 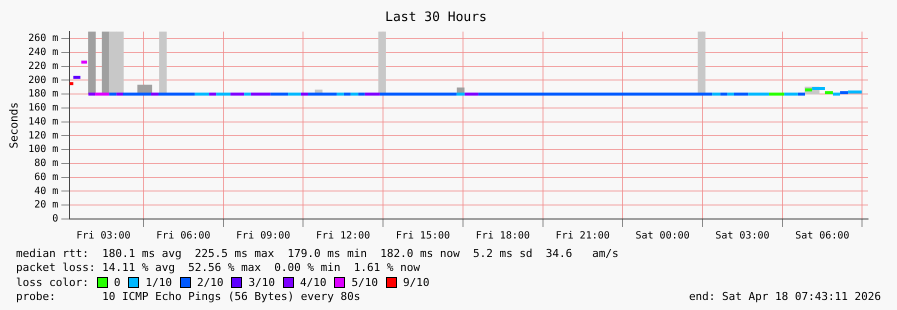 I want to click on y-tick-label: 40 m, so click(x=46, y=191).